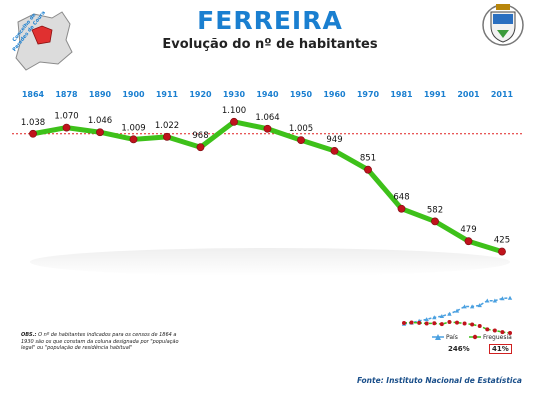 This screenshot has height=400, width=533. I want to click on inset-chart, so click(457, 317).